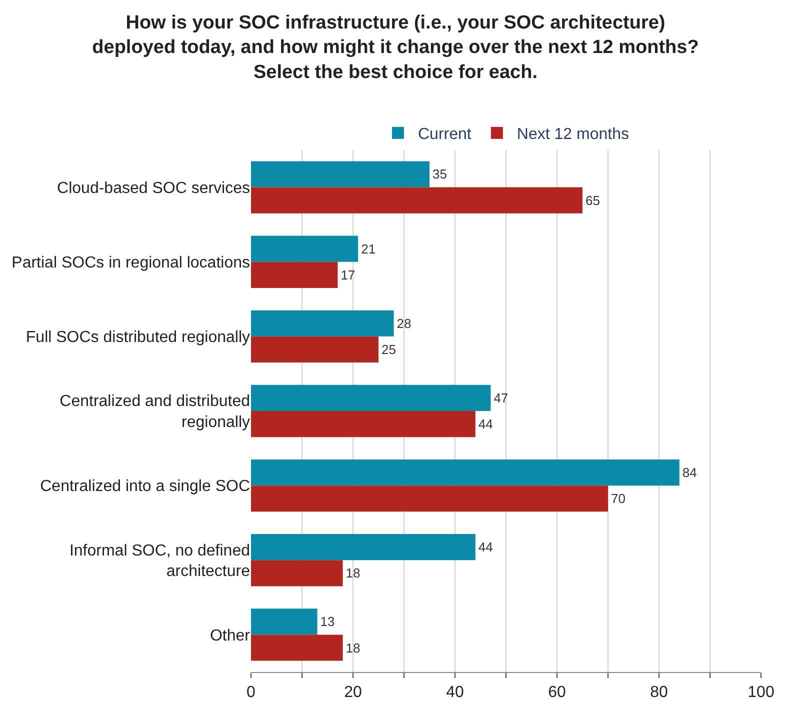 Image resolution: width=791 pixels, height=713 pixels. Describe the element at coordinates (618, 498) in the screenshot. I see `data-label: 70` at that location.